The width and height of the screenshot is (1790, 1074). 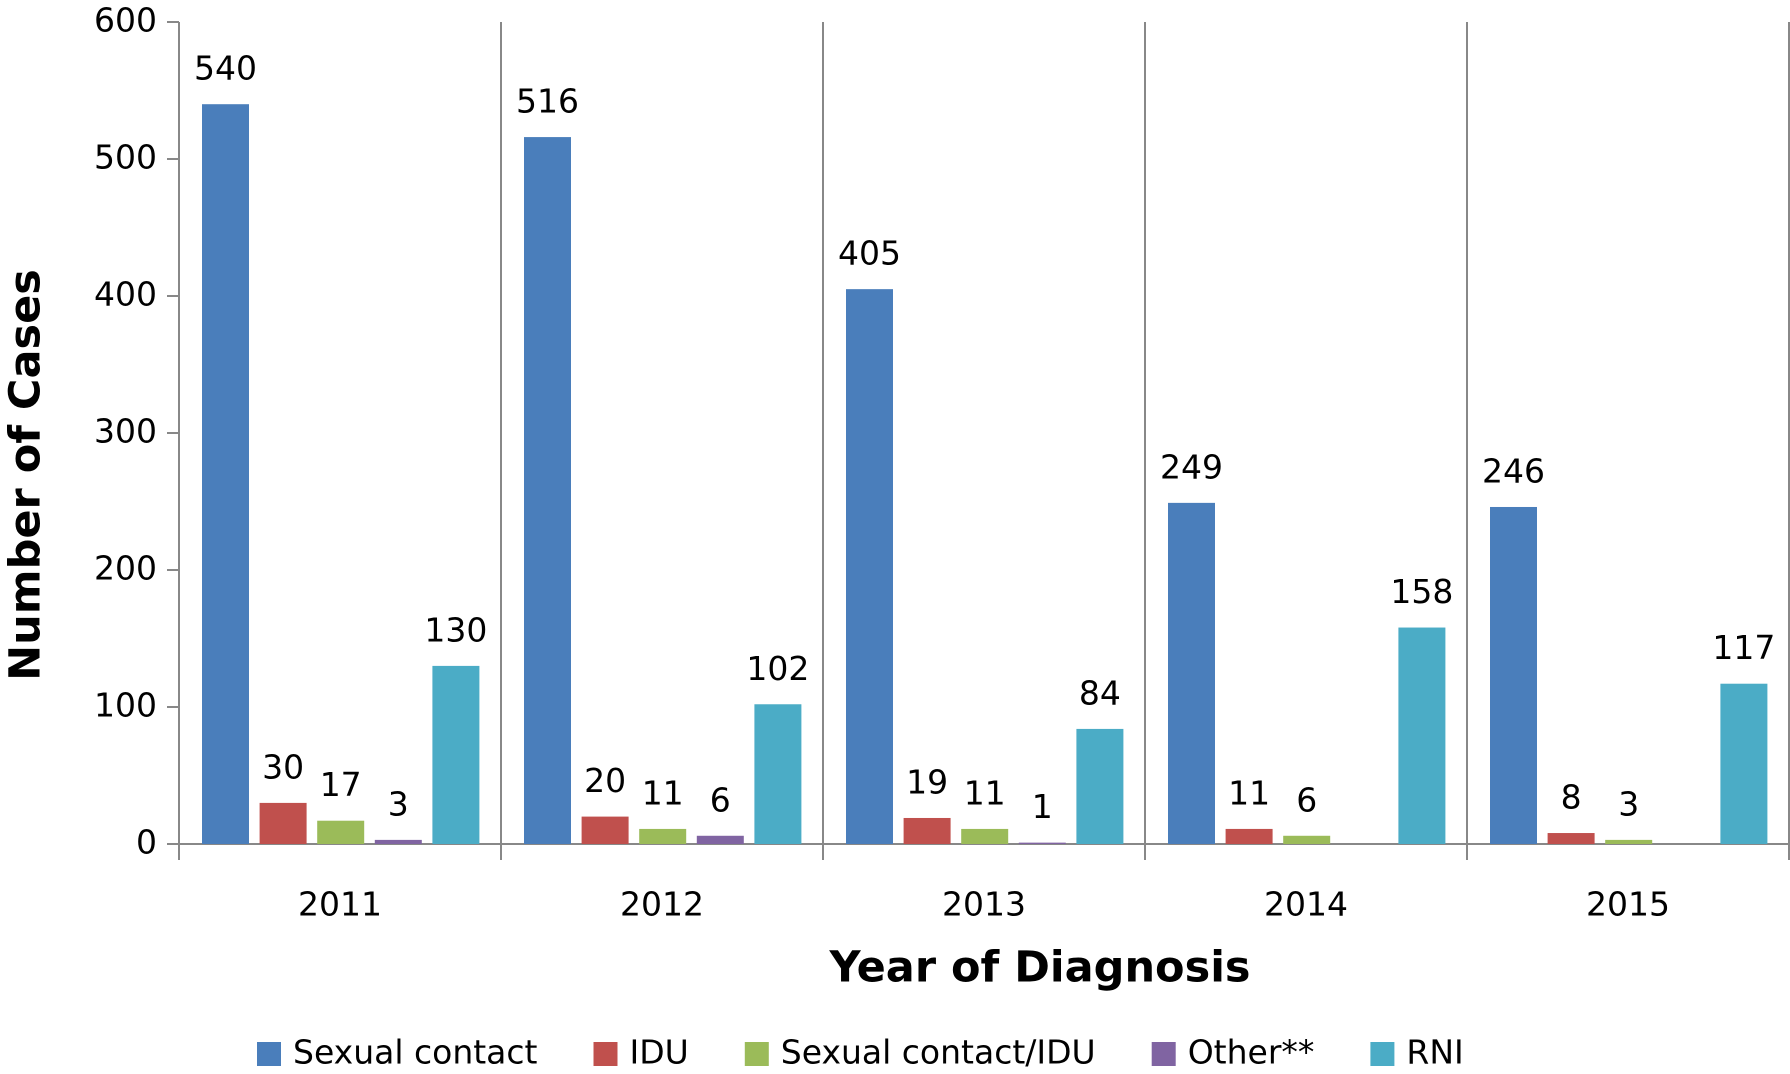 What do you see at coordinates (1434, 1052) in the screenshot?
I see `legend-label: RNI` at bounding box center [1434, 1052].